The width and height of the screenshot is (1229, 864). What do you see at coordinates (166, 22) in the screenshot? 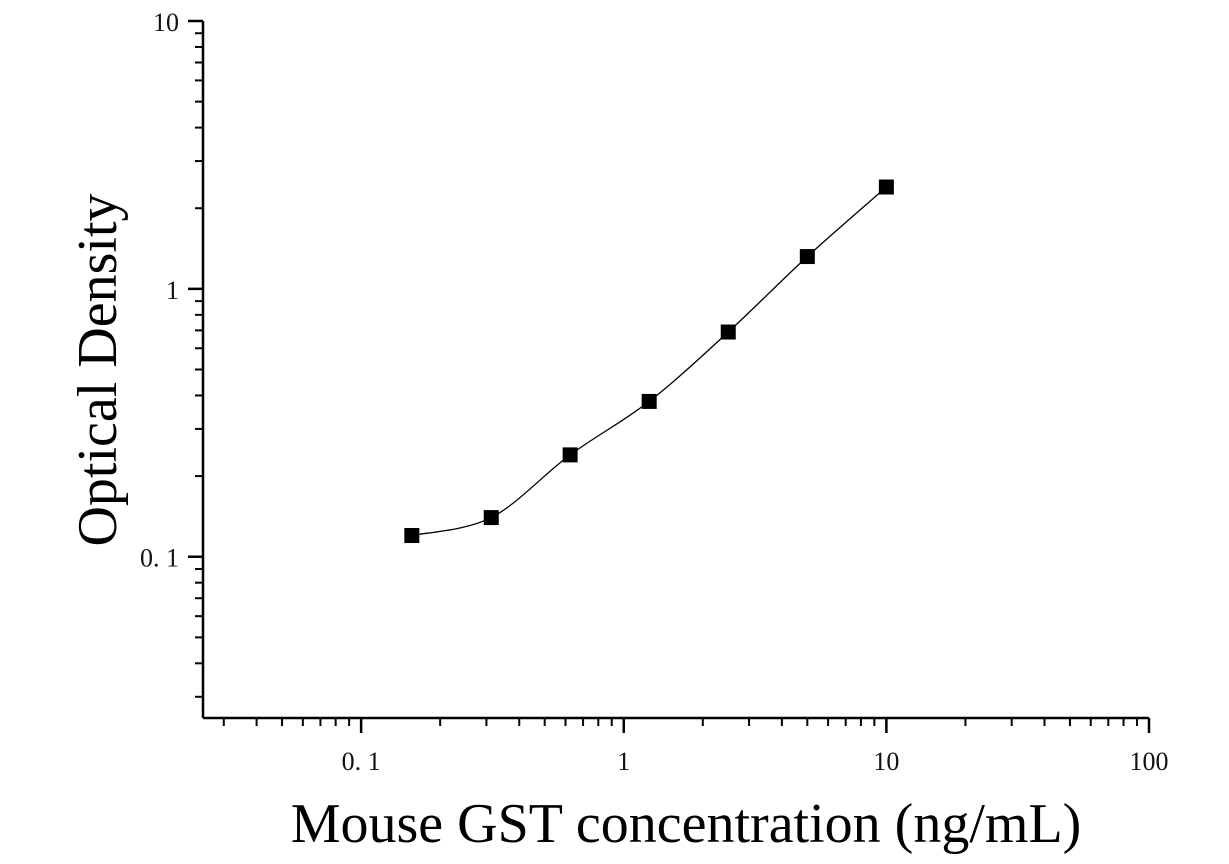
I see `y-tick-label: 10` at bounding box center [166, 22].